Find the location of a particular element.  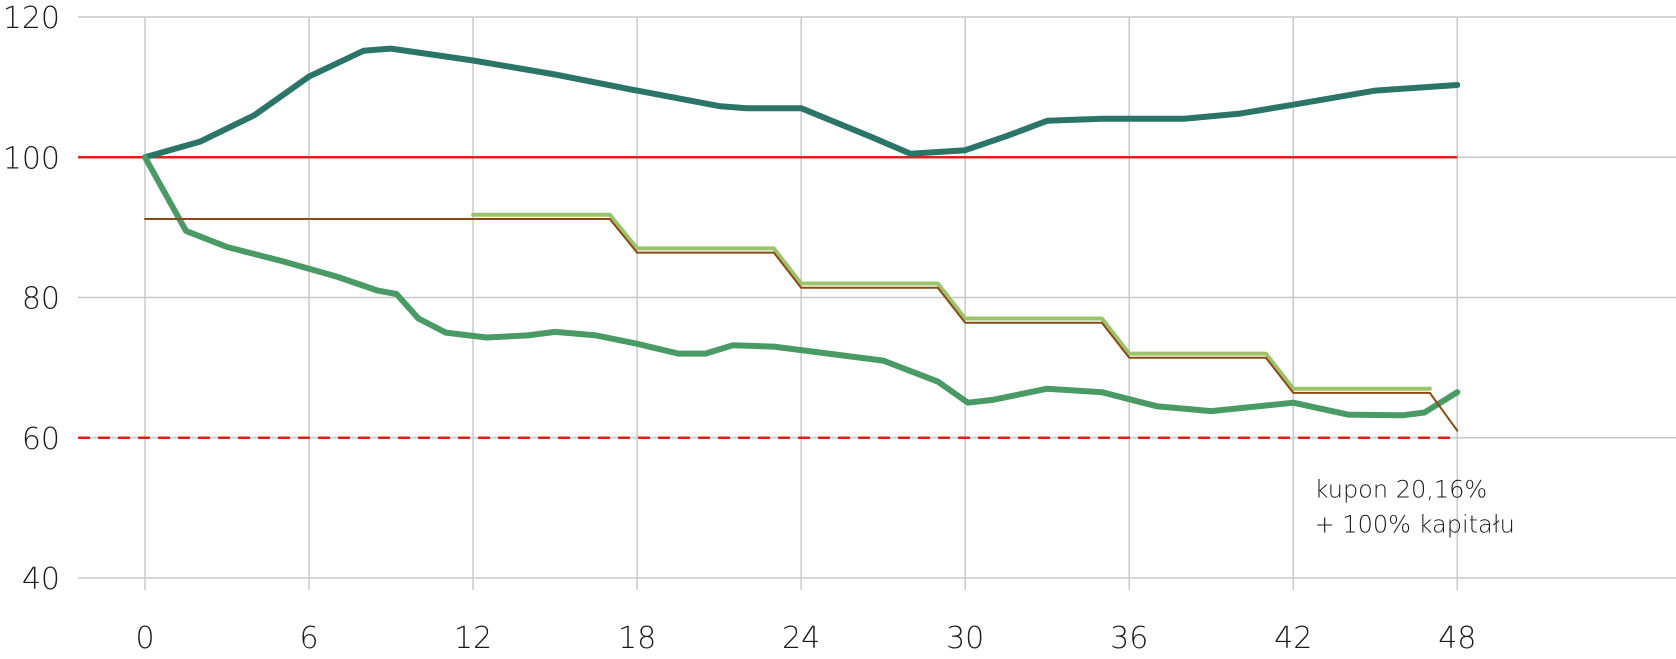

x-tick-label-0: 0 is located at coordinates (144, 638).